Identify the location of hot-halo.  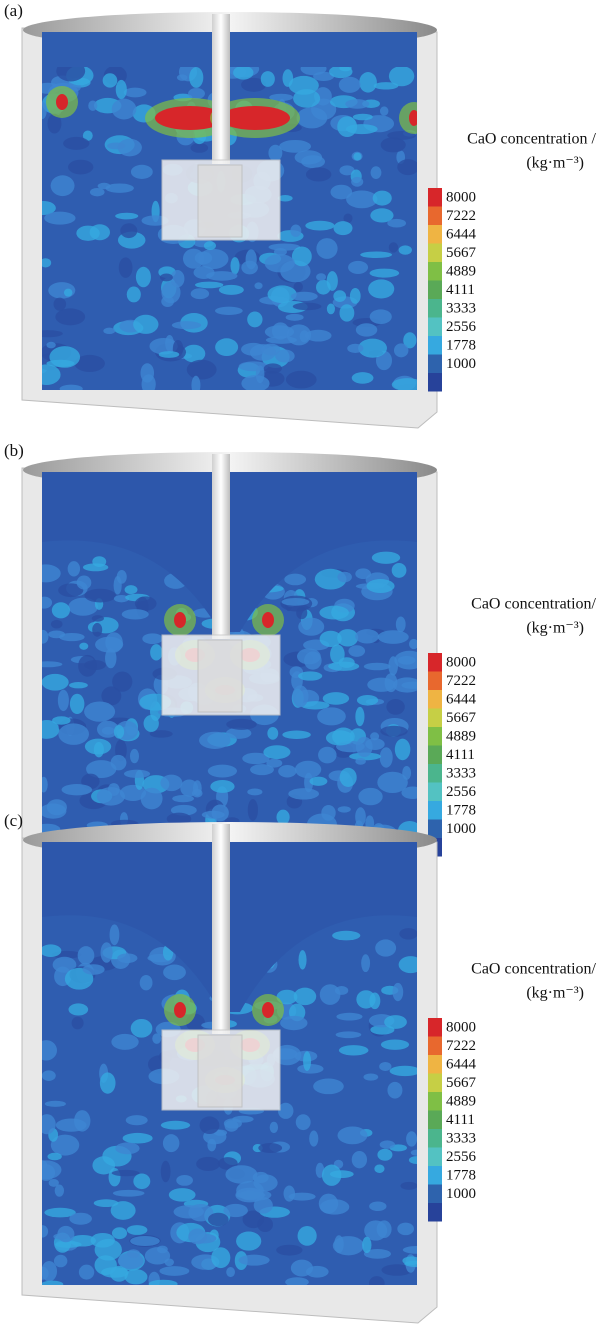
(408, 118).